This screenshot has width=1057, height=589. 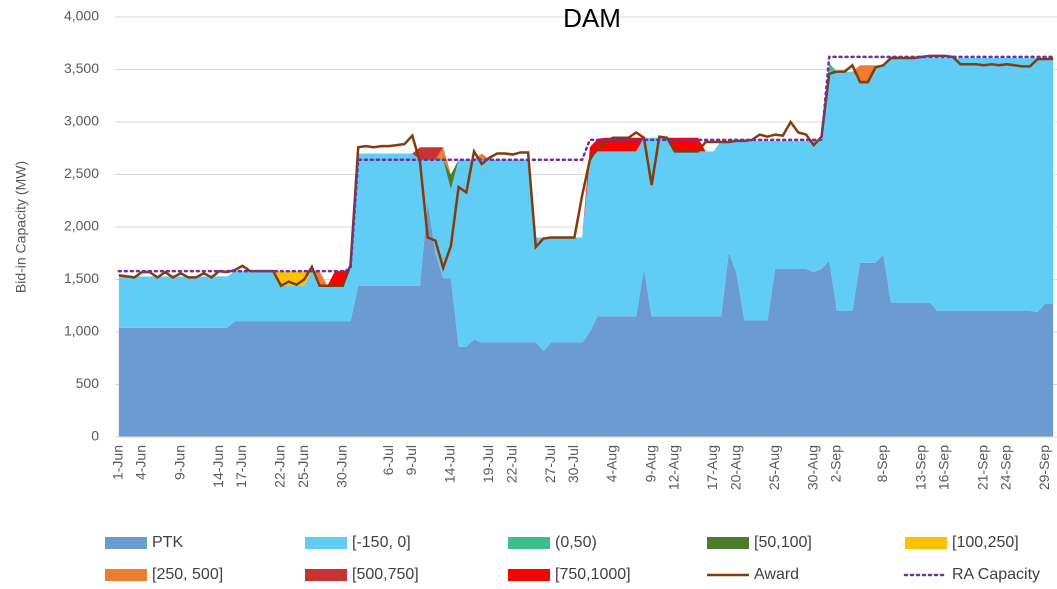 What do you see at coordinates (612, 463) in the screenshot?
I see `x-tick-label: 4-Aug` at bounding box center [612, 463].